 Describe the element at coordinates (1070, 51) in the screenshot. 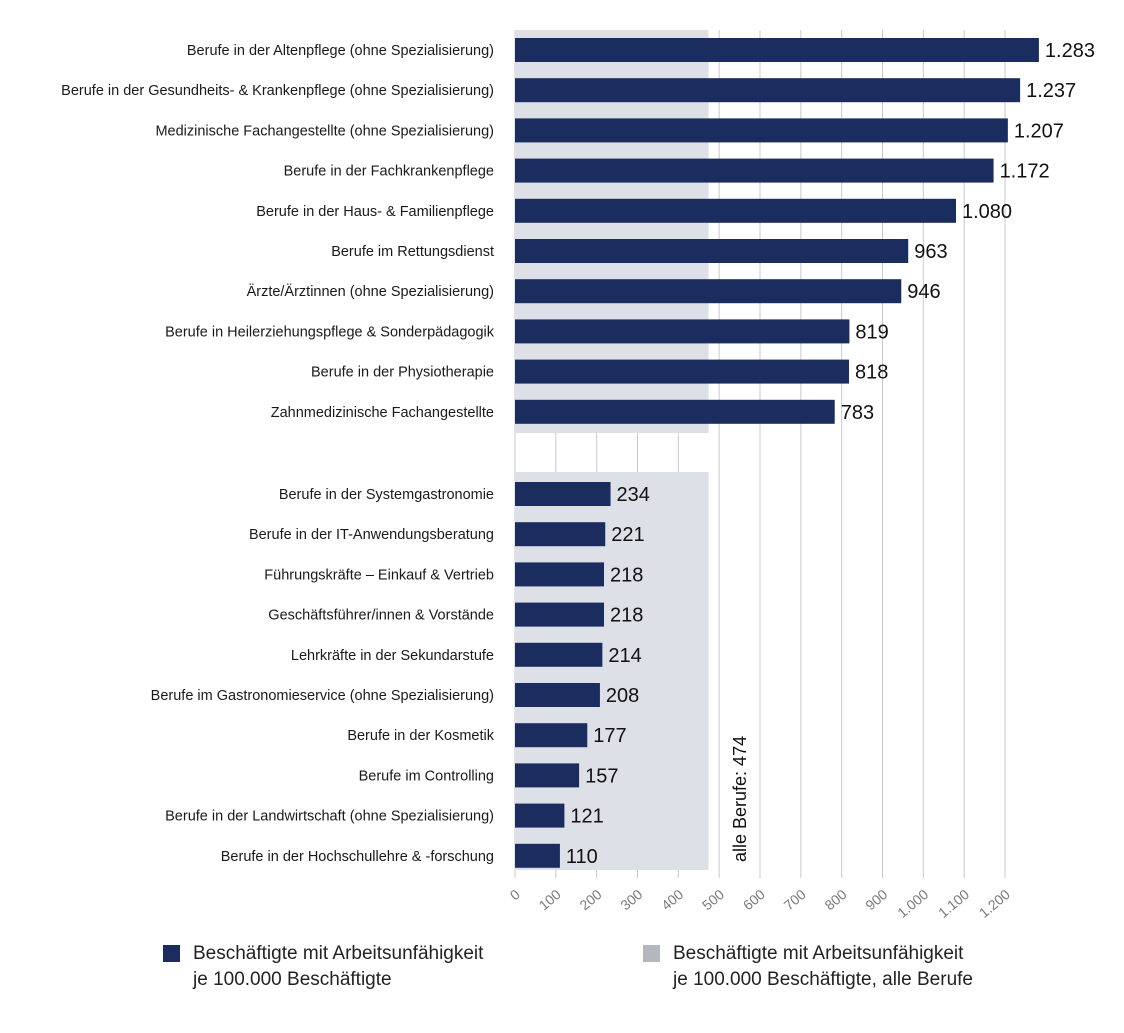

I see `data-label: 1.283` at that location.